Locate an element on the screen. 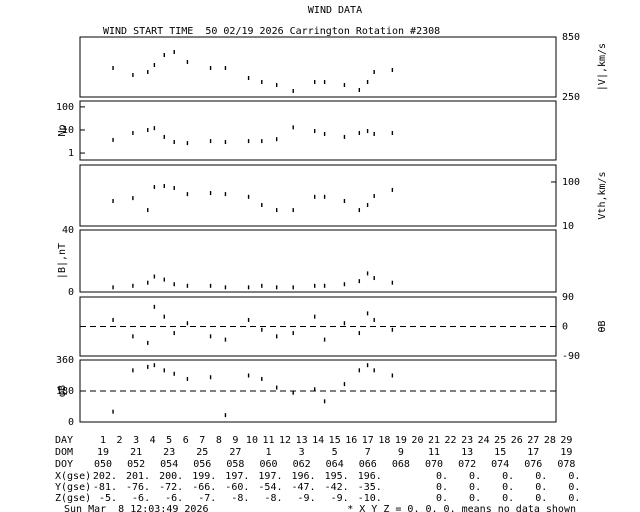 The width and height of the screenshot is (640, 512). coord-cell: -35. is located at coordinates (370, 487).